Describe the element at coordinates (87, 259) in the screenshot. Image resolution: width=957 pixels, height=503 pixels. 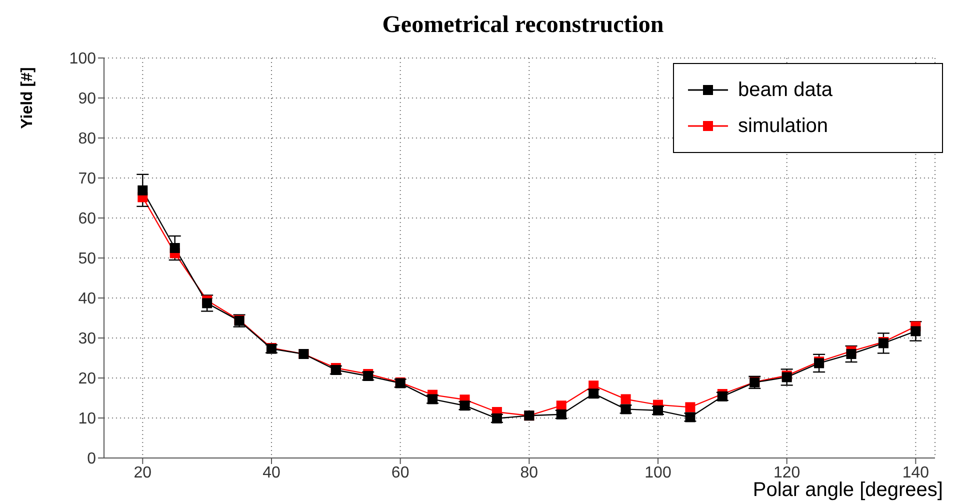
I see `y-tick-label: 50` at that location.